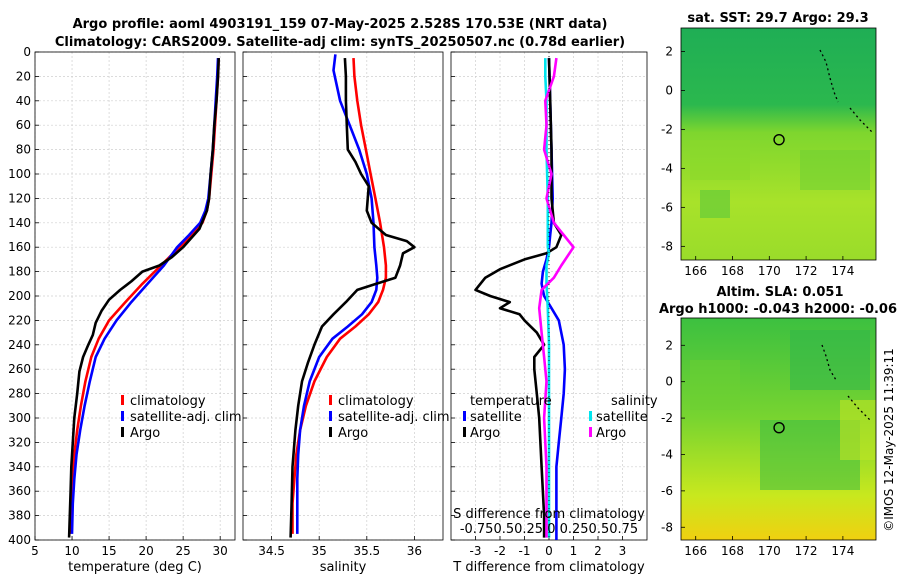 The width and height of the screenshot is (900, 580). What do you see at coordinates (19, 369) in the screenshot?
I see `y-tick-label: 260` at bounding box center [19, 369].